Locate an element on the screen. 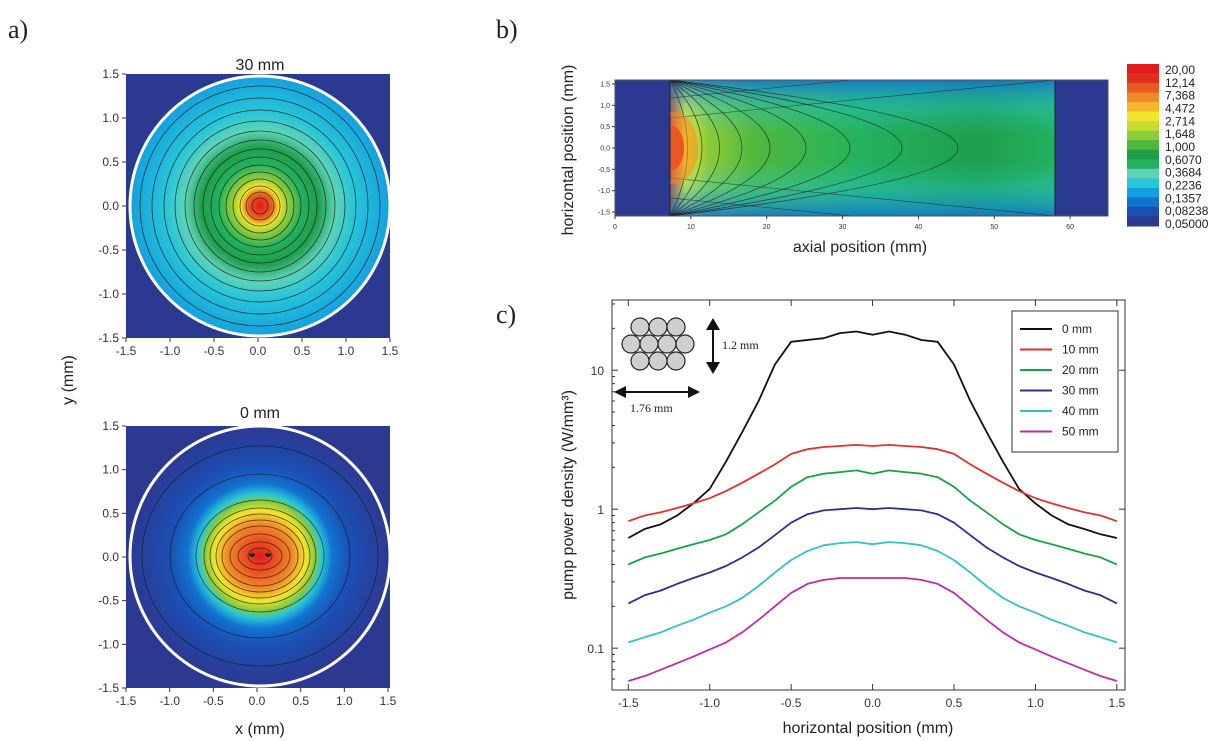  axial-x-tick-label: 0 is located at coordinates (615, 227).